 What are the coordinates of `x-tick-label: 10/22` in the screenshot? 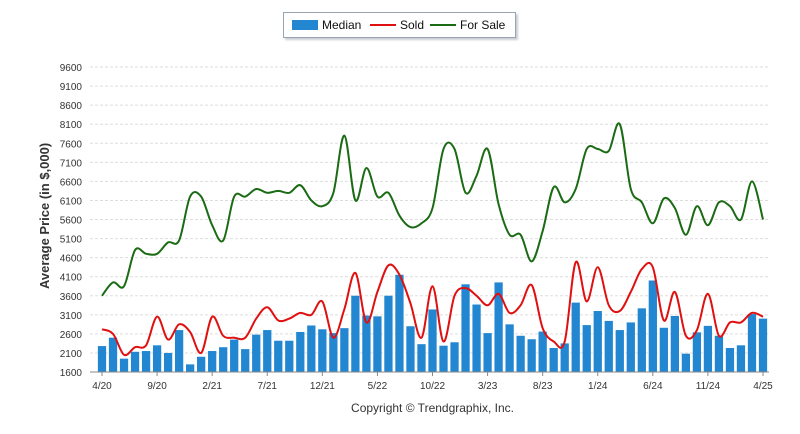 It's located at (432, 386).